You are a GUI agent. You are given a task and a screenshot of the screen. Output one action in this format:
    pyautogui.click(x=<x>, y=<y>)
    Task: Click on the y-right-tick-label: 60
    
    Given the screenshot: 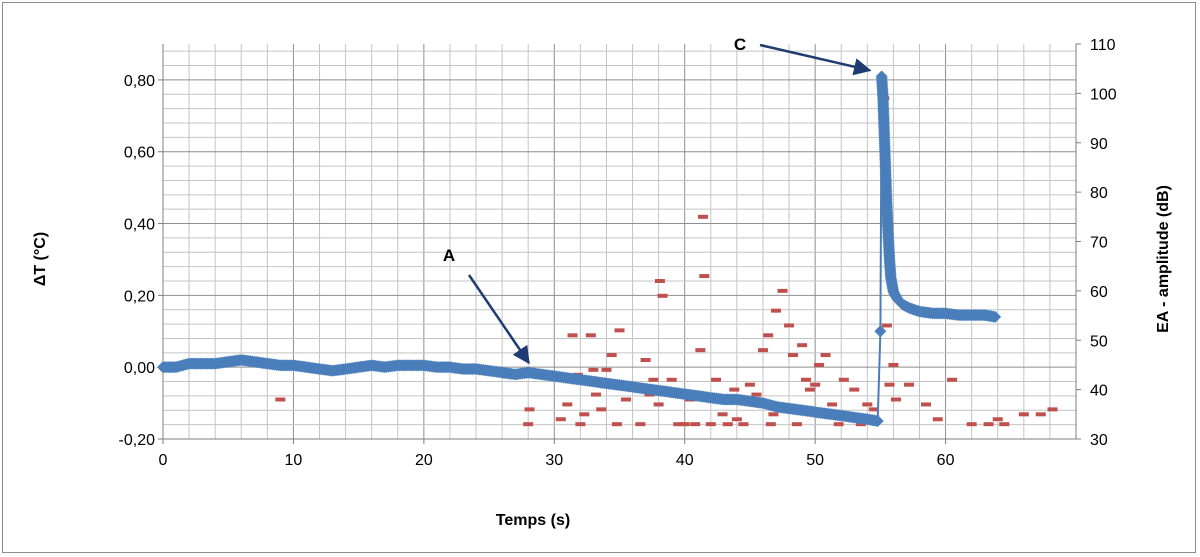 What is the action you would take?
    pyautogui.click(x=1099, y=292)
    